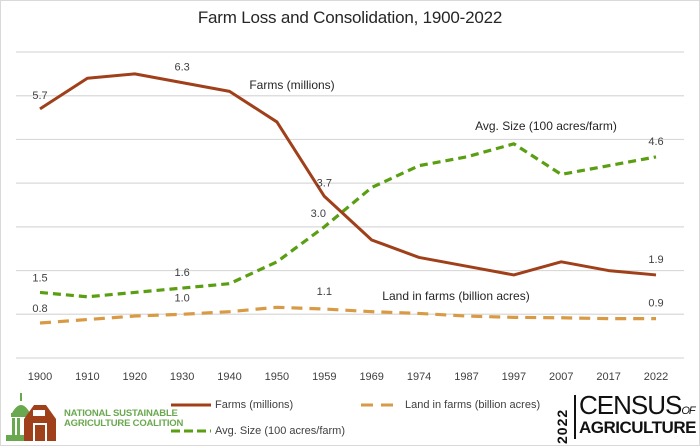  I want to click on x-tick-label: 1940, so click(229, 377).